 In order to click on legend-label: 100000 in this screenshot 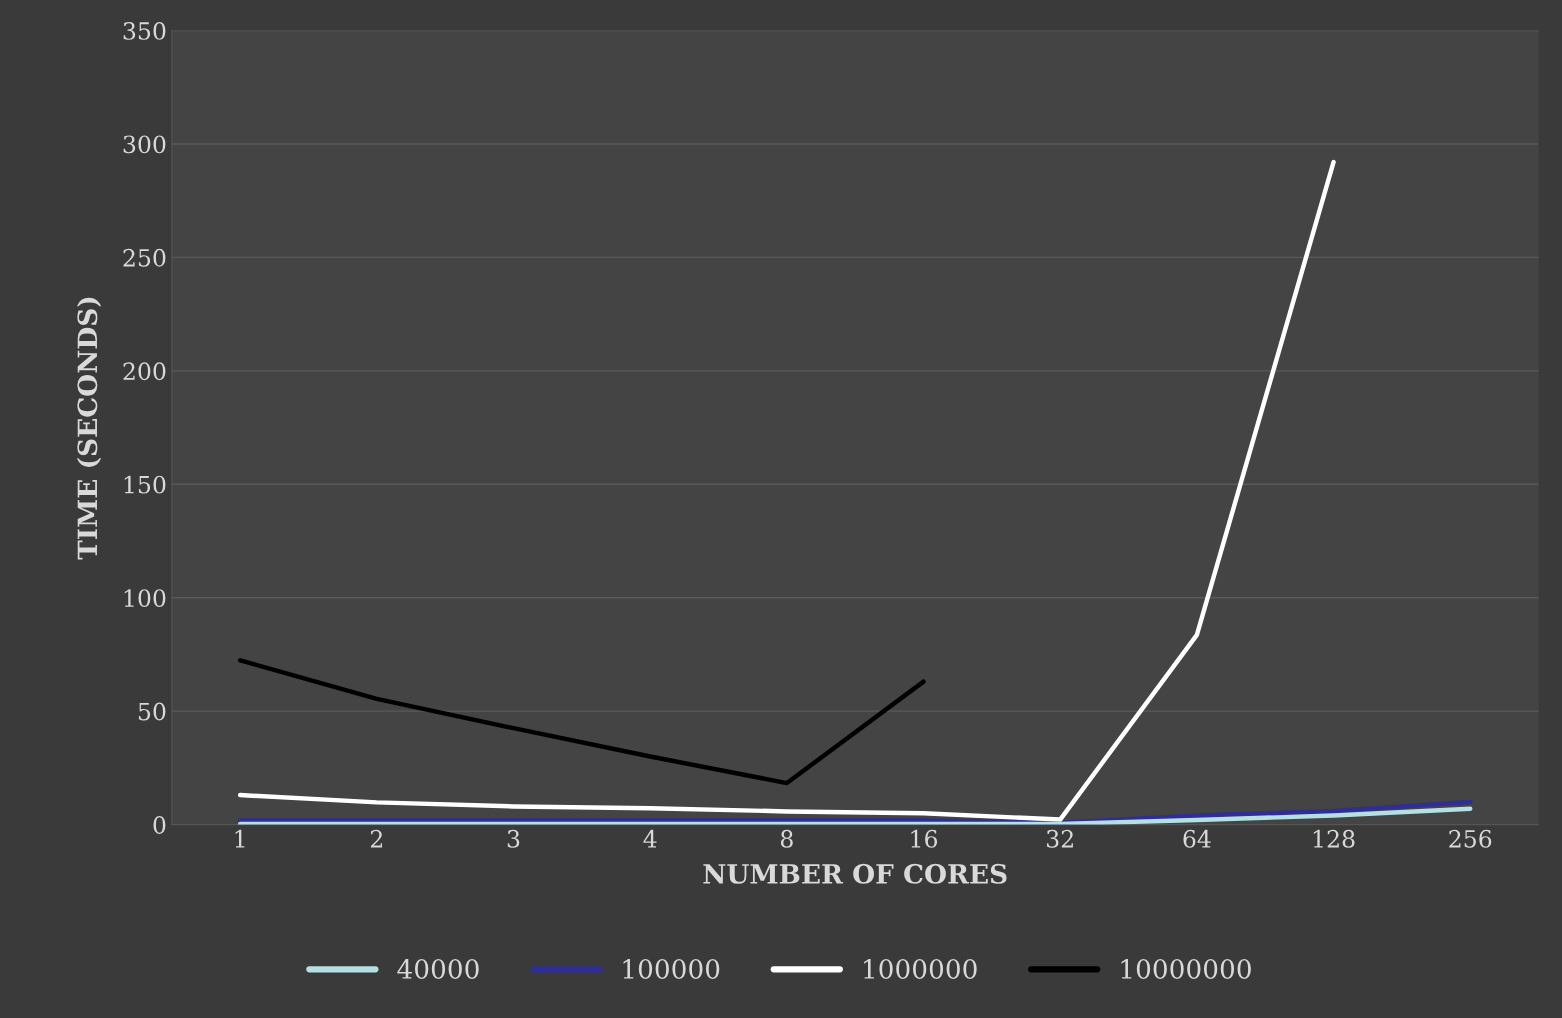, I will do `click(671, 969)`.